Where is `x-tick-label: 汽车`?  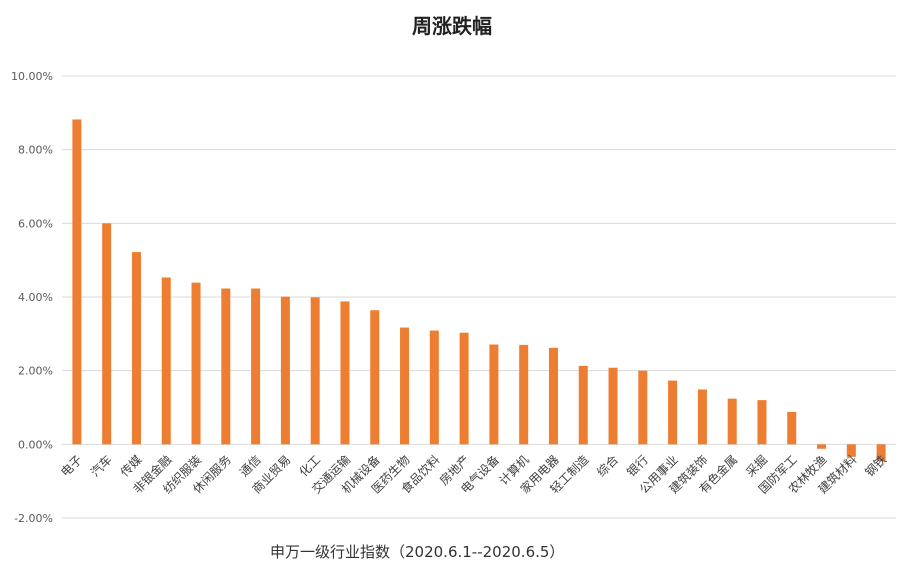 x-tick-label: 汽车 is located at coordinates (101, 466).